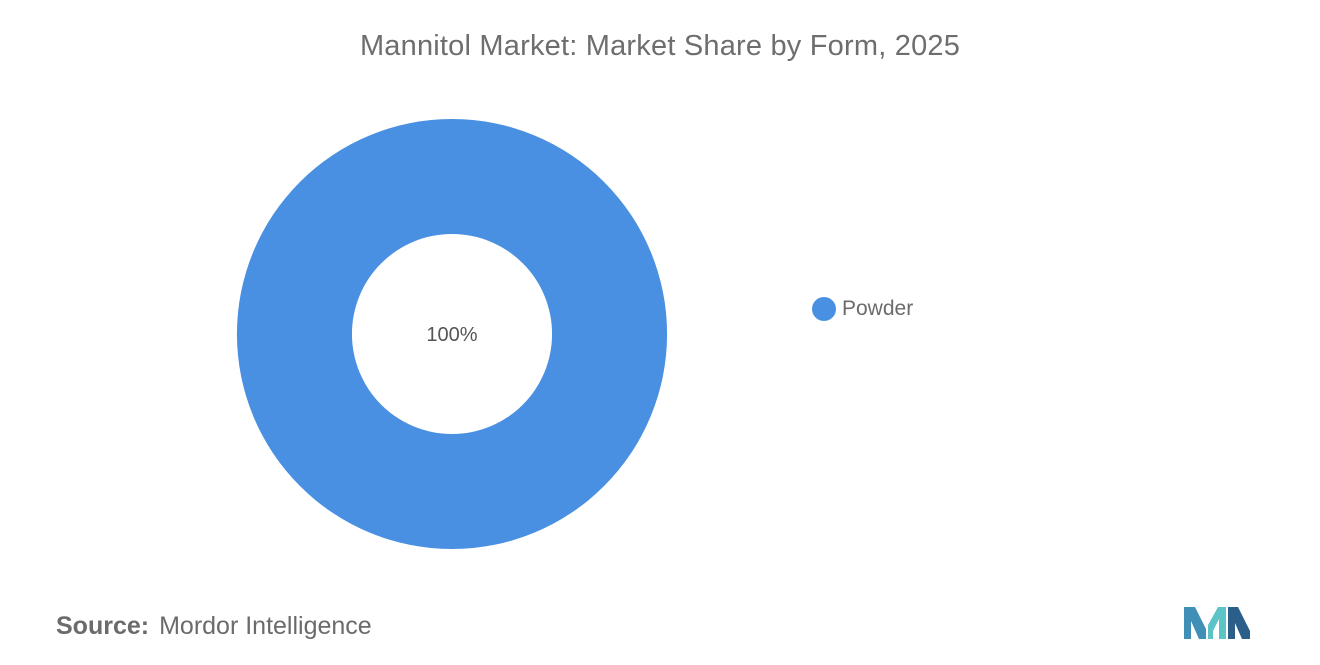 The width and height of the screenshot is (1320, 665). Describe the element at coordinates (1217, 623) in the screenshot. I see `mordor-intelligence-logo-icon` at that location.